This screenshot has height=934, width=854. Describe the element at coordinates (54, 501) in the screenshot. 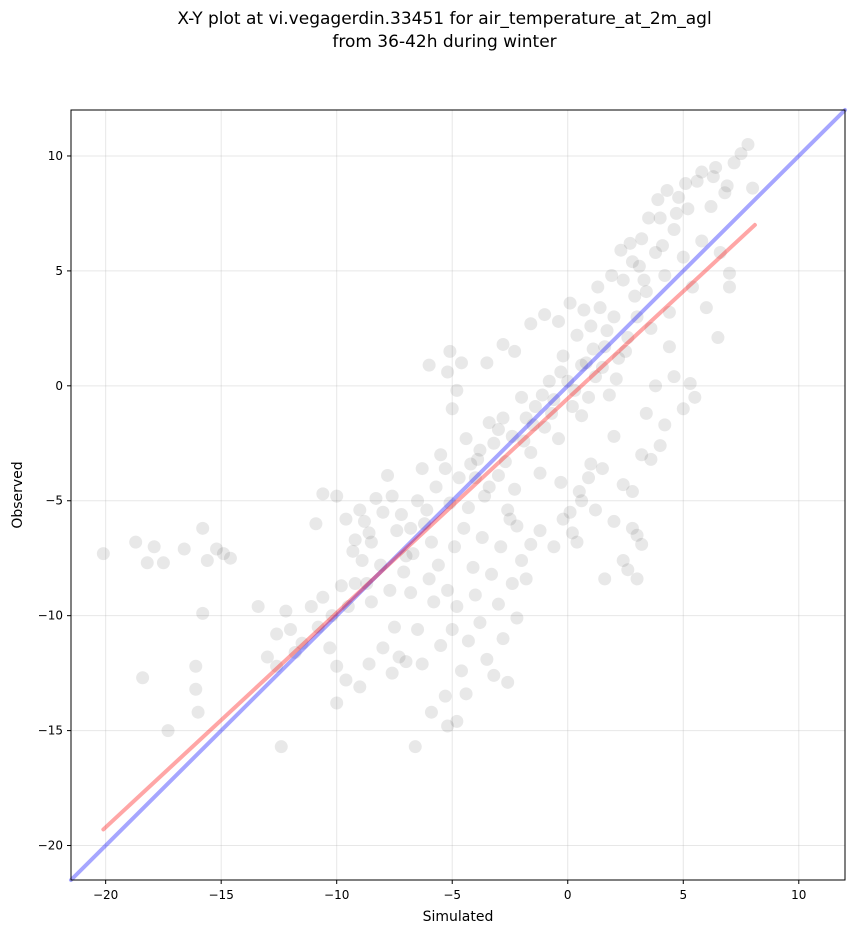

I see `y-tick-label: −5` at that location.